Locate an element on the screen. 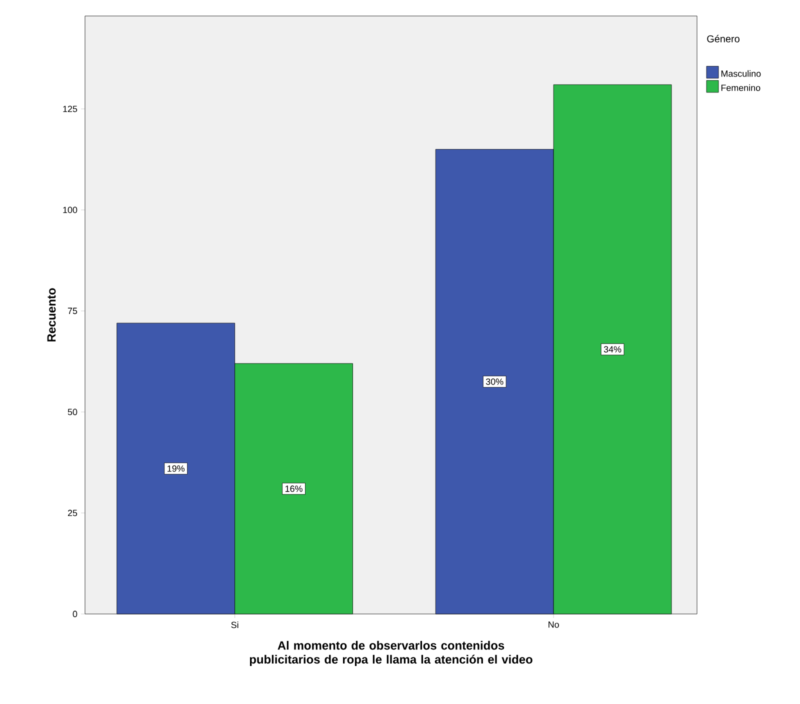  y-tick-label: 25 is located at coordinates (73, 513).